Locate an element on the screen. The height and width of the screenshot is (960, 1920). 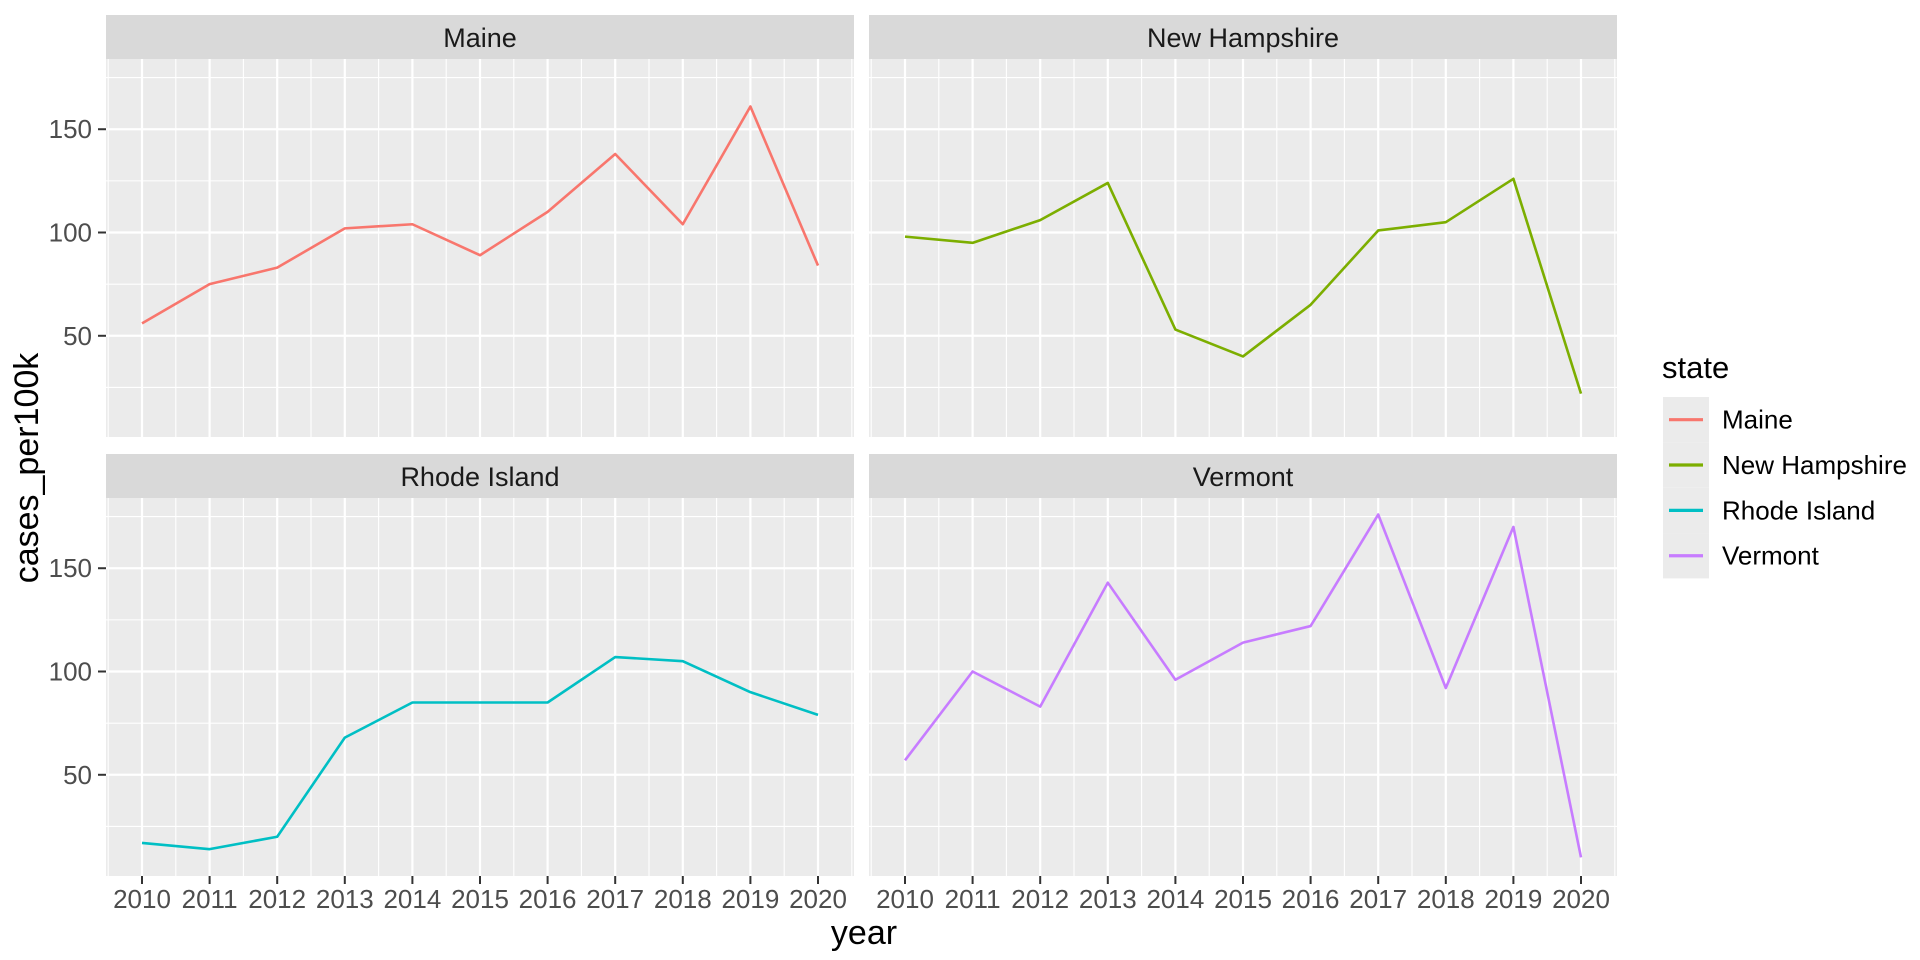
data-line-rhode-island is located at coordinates (480, 753).